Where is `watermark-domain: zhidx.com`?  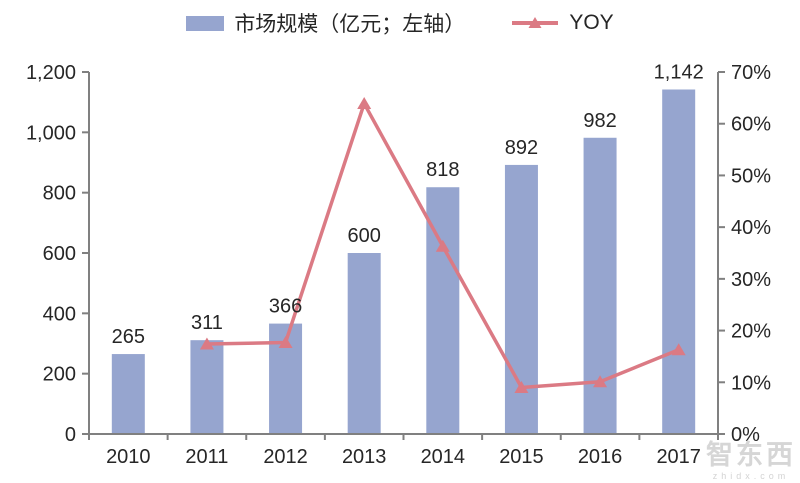 watermark-domain: zhidx.com is located at coordinates (751, 476).